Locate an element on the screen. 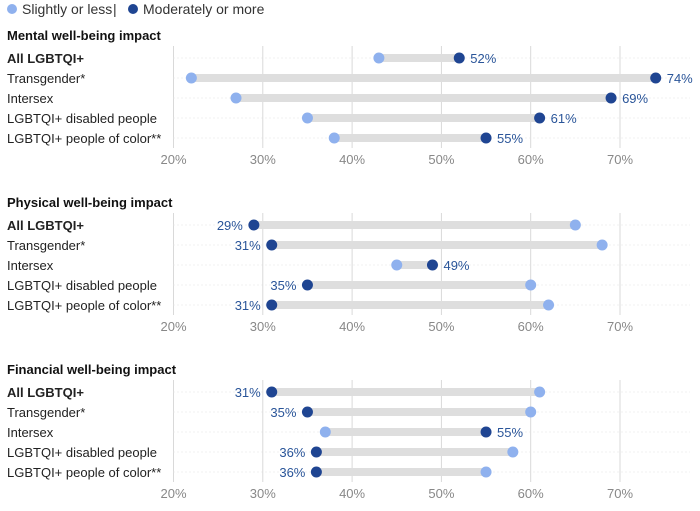  panel-title: Financial well-being impact is located at coordinates (92, 369).